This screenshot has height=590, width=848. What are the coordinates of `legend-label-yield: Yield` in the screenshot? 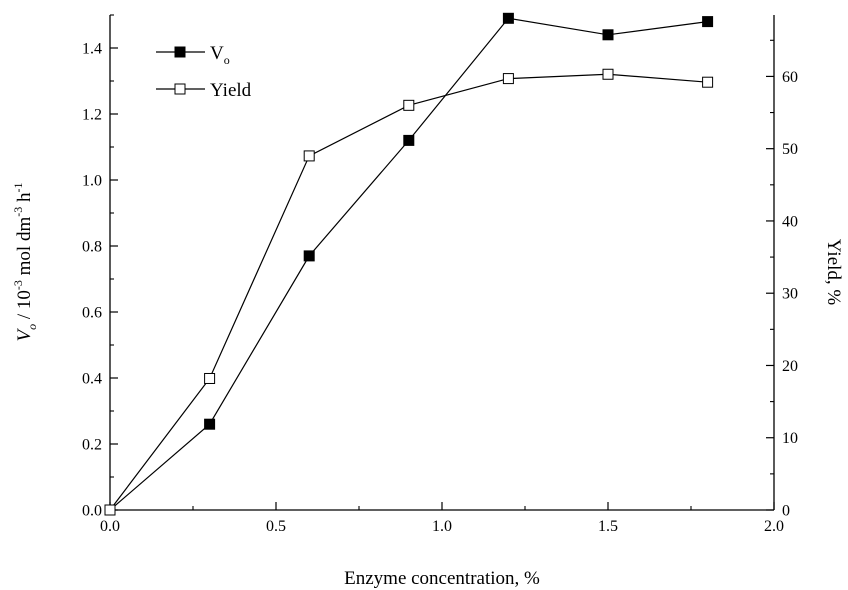 It's located at (231, 90).